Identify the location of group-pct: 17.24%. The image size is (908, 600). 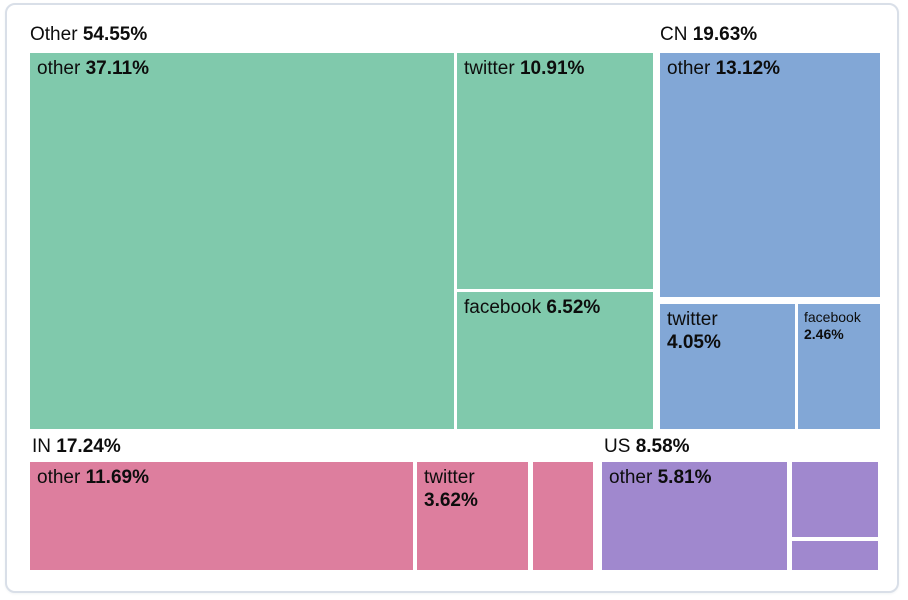
(88, 446).